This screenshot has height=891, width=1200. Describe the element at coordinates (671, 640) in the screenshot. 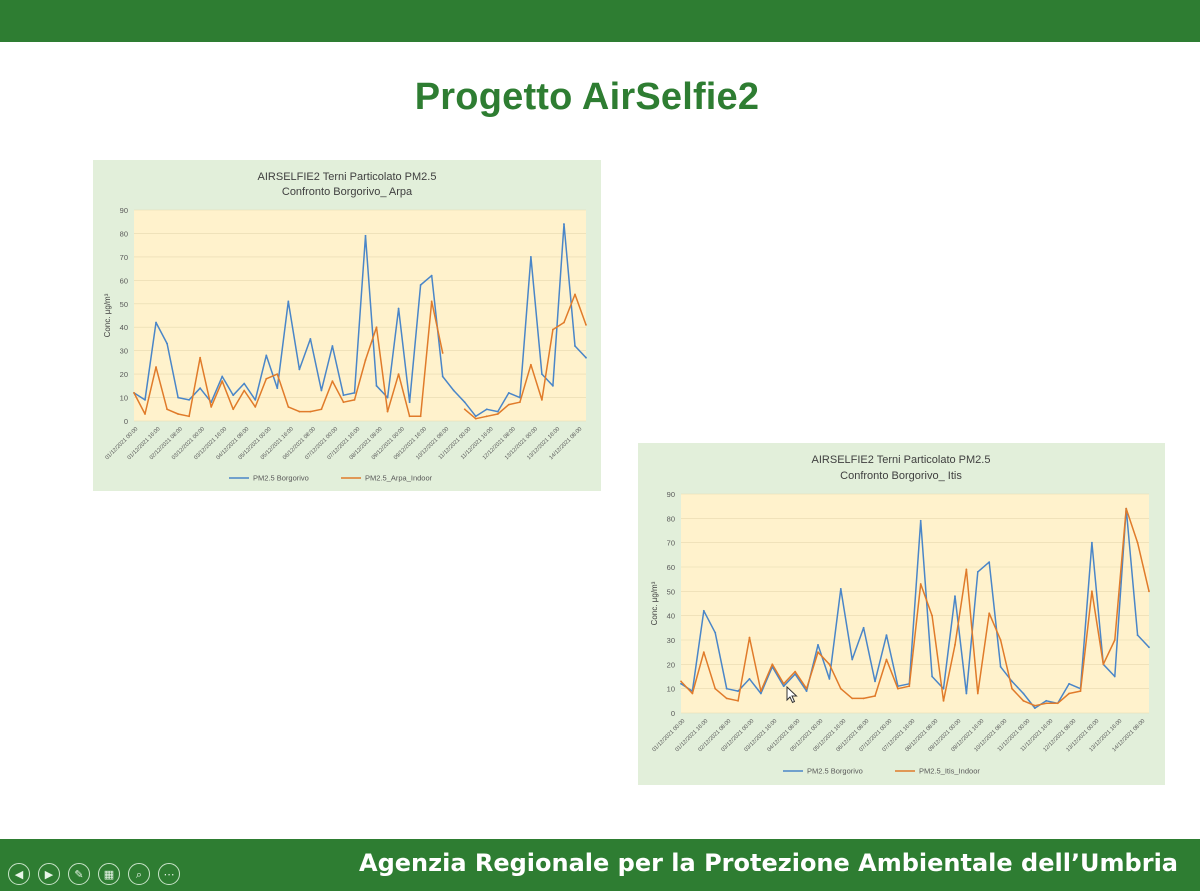

I see `y-tick-label: 30` at that location.